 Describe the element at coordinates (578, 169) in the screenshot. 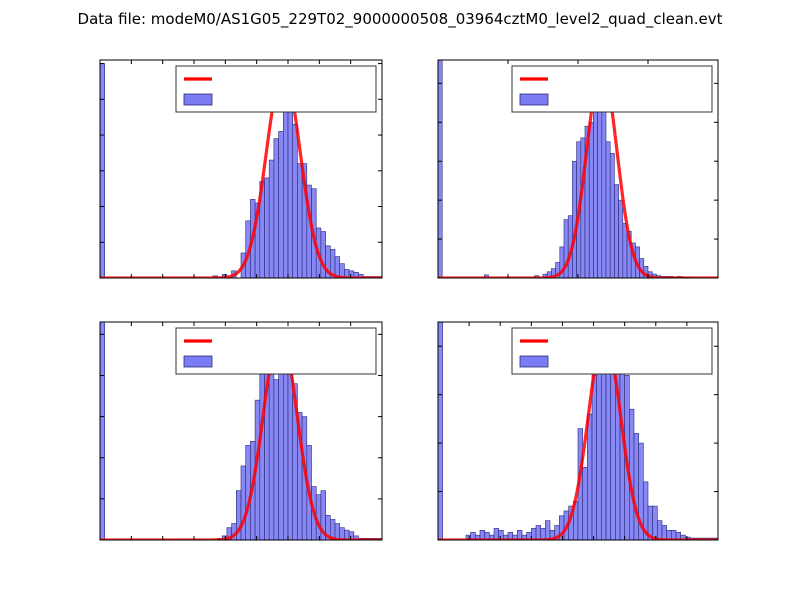

I see `quadrant-1-chart` at that location.